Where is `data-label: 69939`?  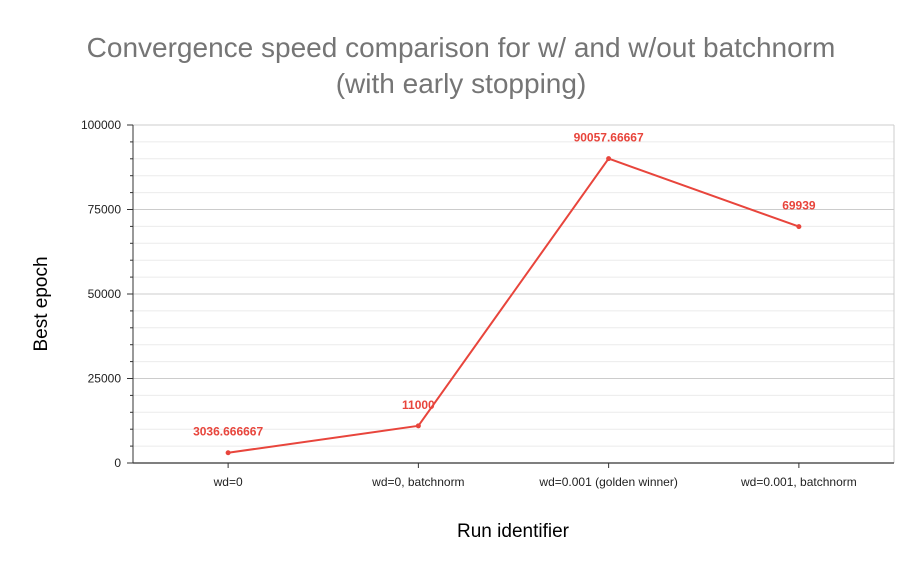 data-label: 69939 is located at coordinates (799, 206).